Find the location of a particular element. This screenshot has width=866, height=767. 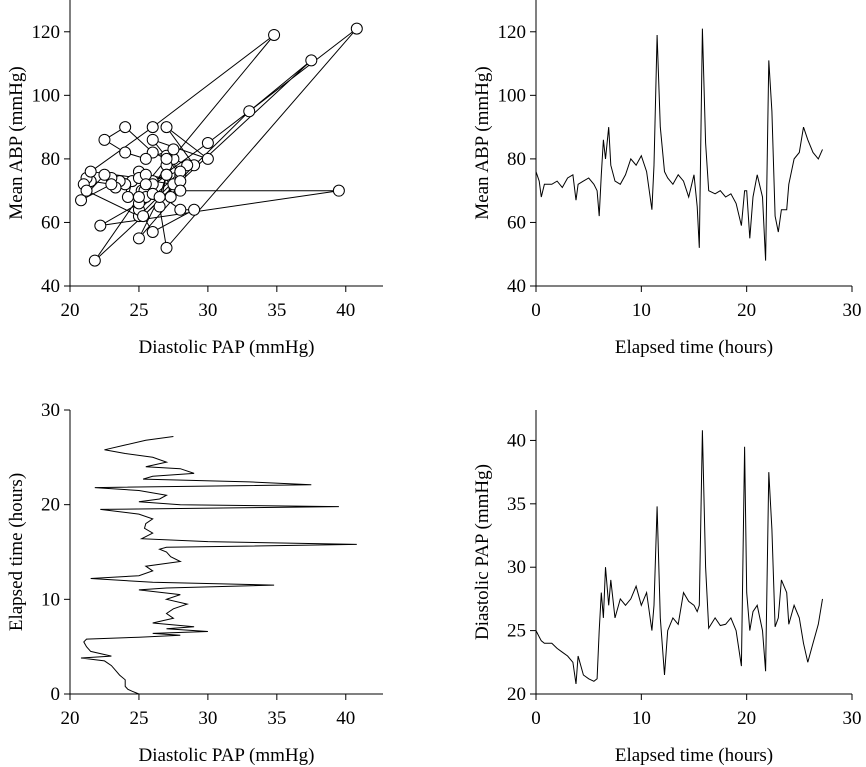

y-tick-label: 0 is located at coordinates (56, 694).